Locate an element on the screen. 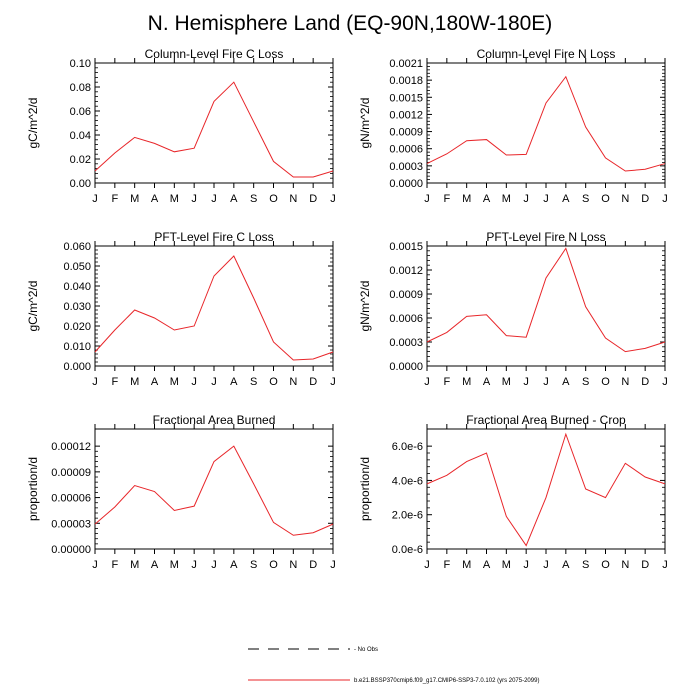 The height and width of the screenshot is (700, 700). y-tick-label: 0.00012 is located at coordinates (71, 447).